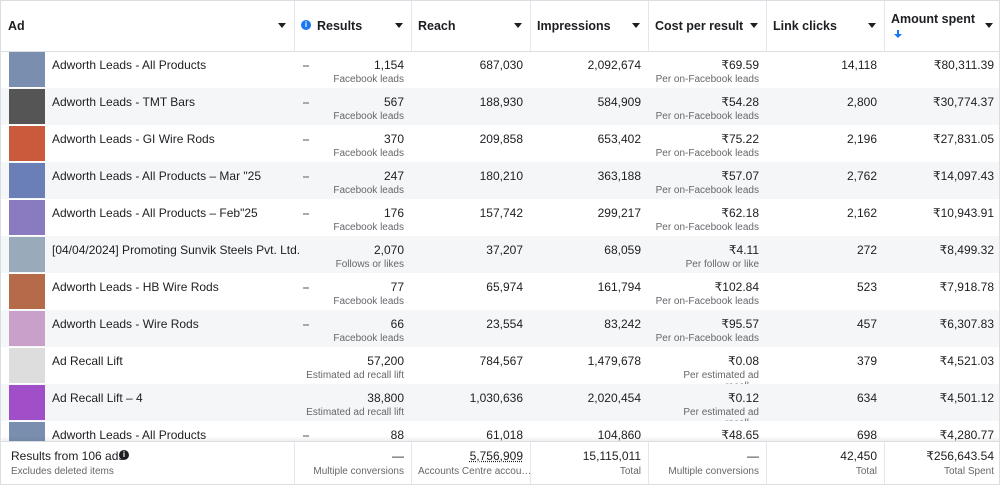  What do you see at coordinates (753, 456) in the screenshot?
I see `footer-cost: —` at bounding box center [753, 456].